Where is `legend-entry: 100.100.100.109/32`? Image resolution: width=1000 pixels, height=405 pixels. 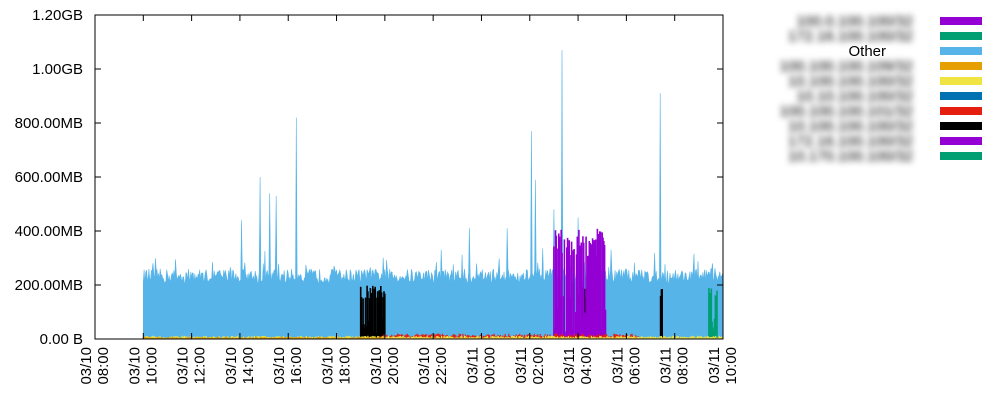
legend-entry: 100.100.100.109/32 is located at coordinates (881, 66).